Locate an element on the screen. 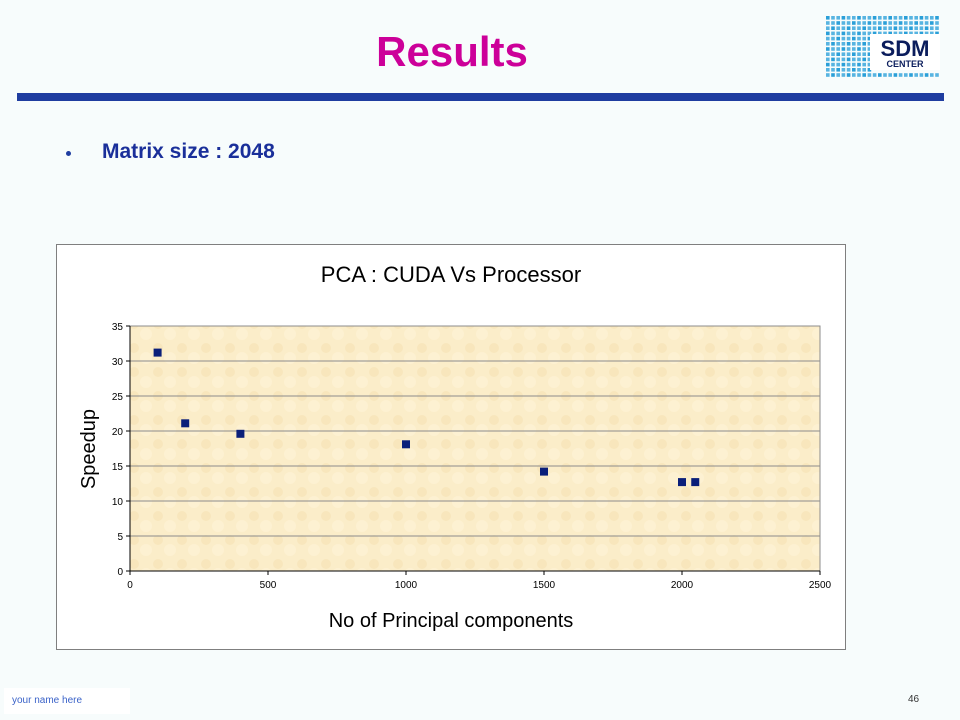  sdm-center-logo: SDM CENTER is located at coordinates (882, 47).